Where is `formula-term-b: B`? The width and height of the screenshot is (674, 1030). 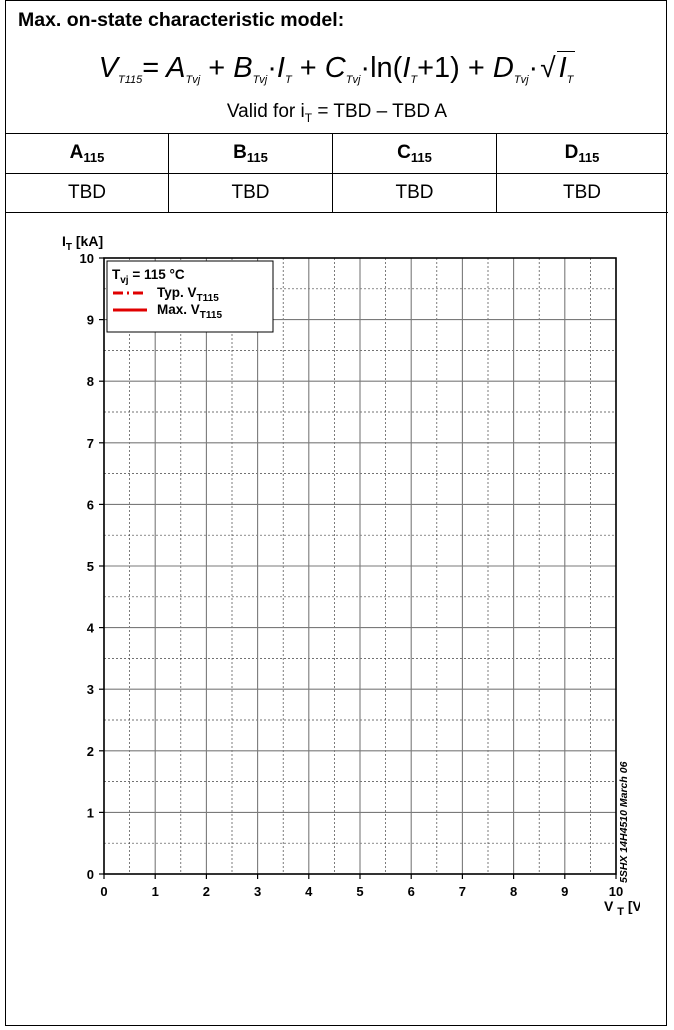
formula-term-b: B is located at coordinates (243, 68).